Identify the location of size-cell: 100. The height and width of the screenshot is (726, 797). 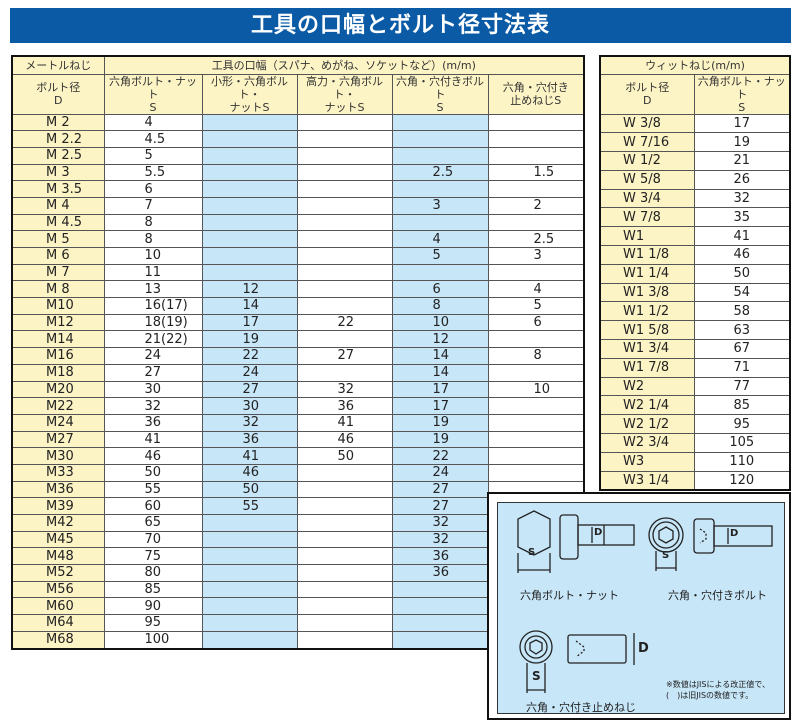
(153, 640).